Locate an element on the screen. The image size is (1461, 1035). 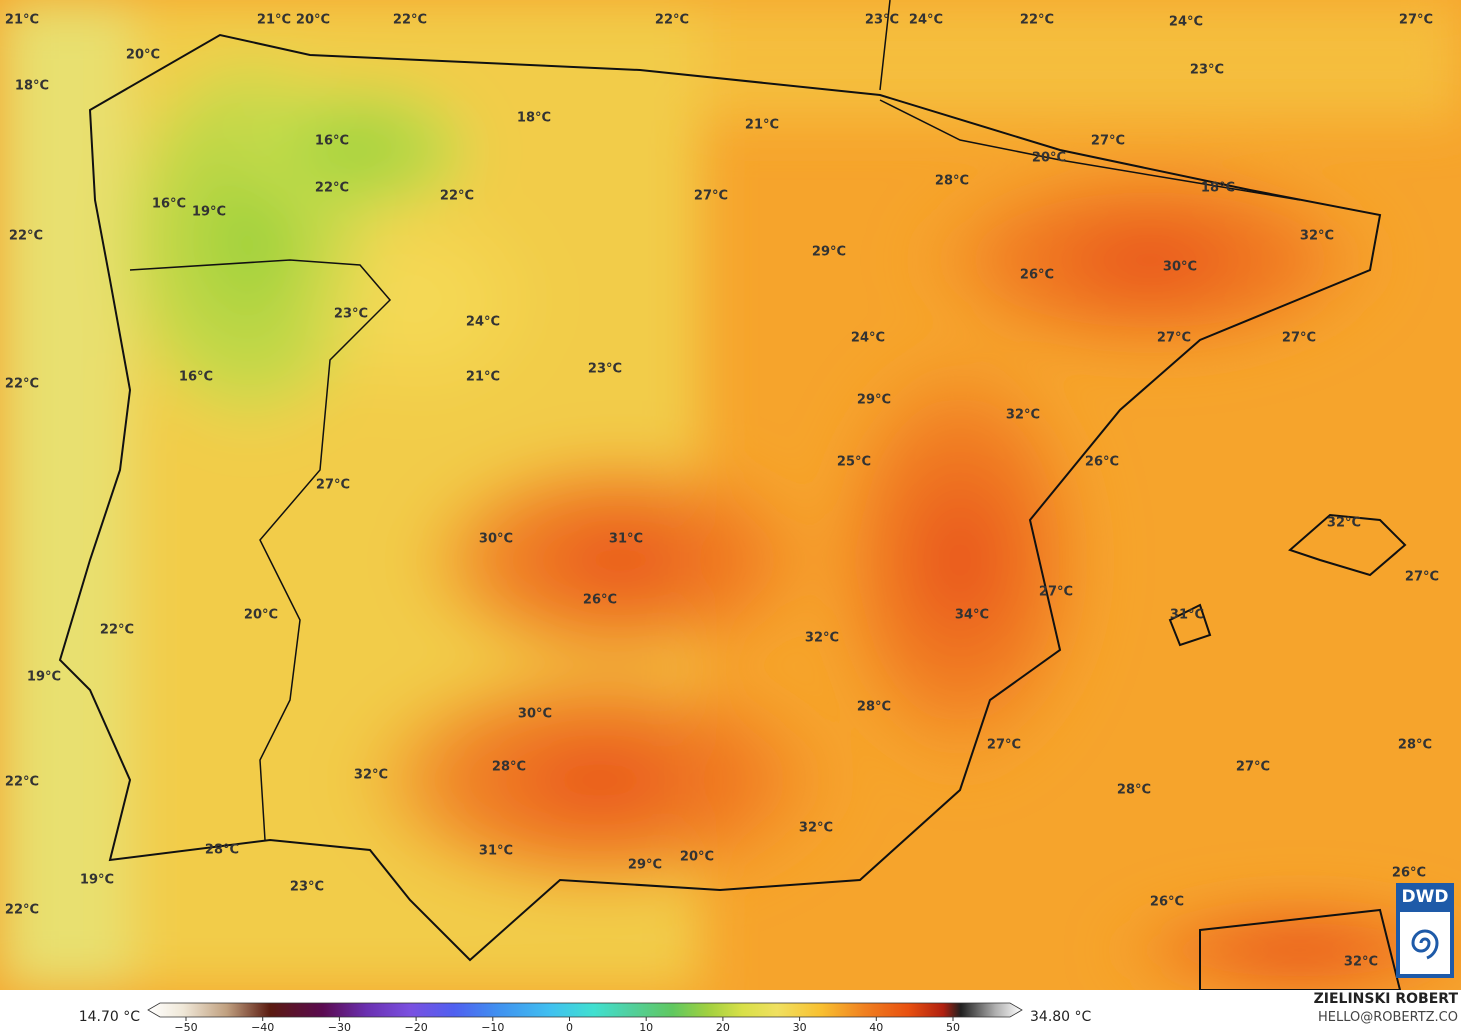
scale-tick-label: 20 is located at coordinates (723, 1027).